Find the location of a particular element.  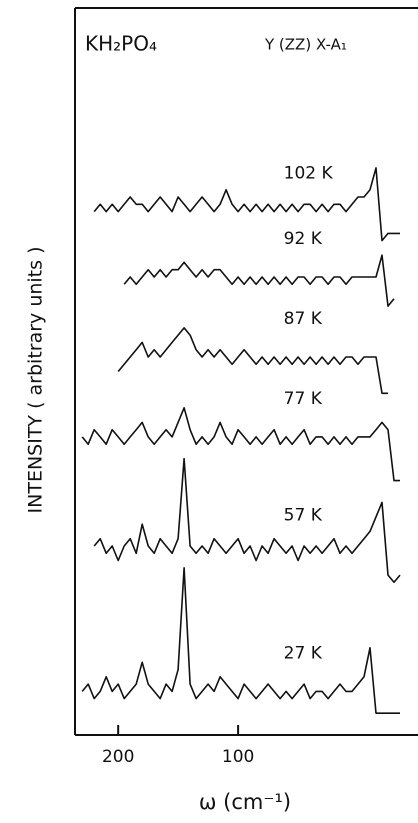

series-label: 77 K is located at coordinates (303, 399).